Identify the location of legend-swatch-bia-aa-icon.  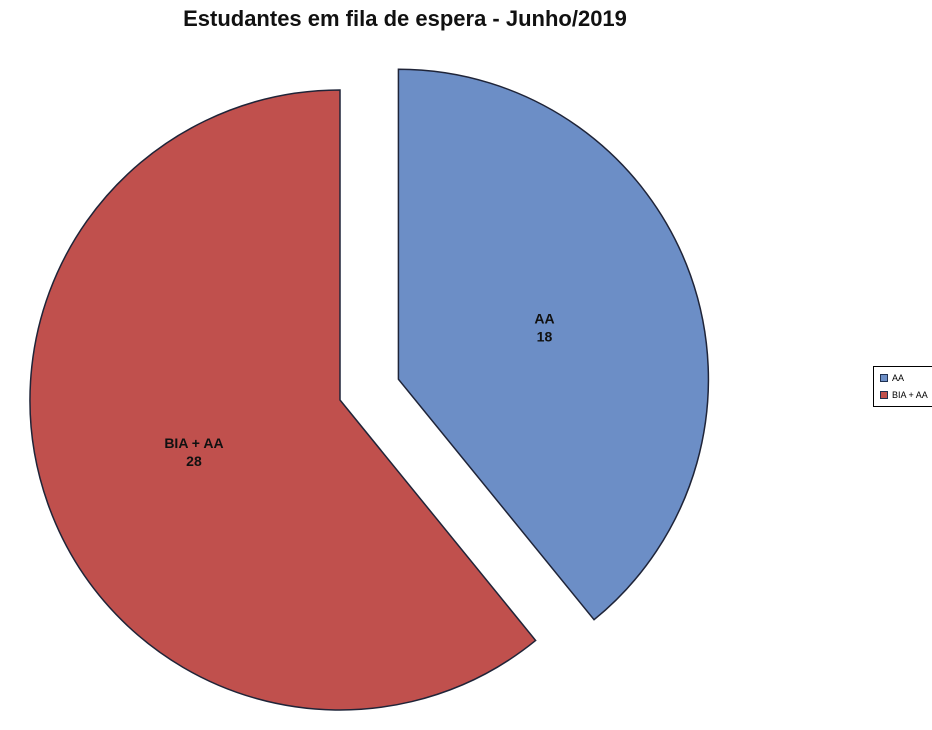
(884, 395).